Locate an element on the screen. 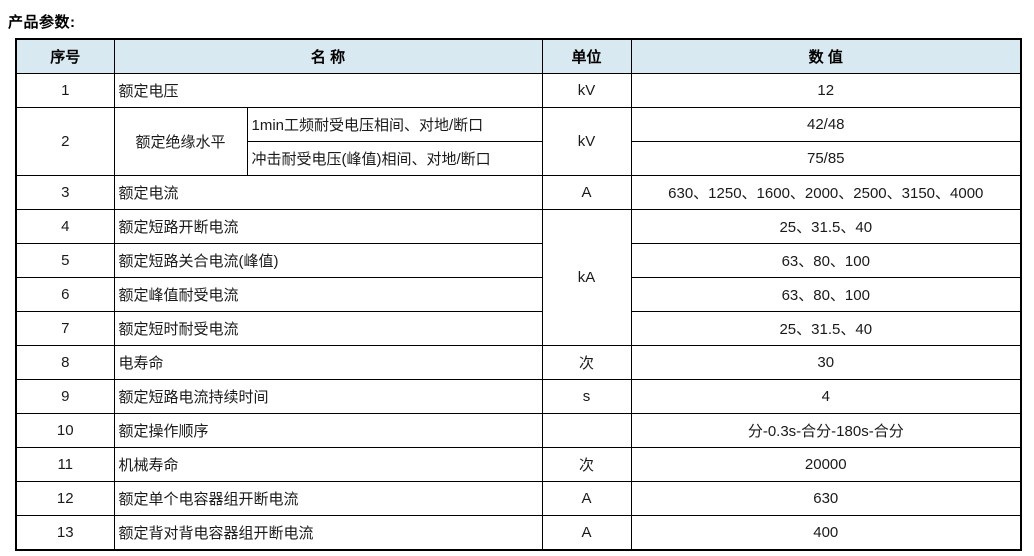 The width and height of the screenshot is (1034, 556). row-no-cell: 13 is located at coordinates (65, 533).